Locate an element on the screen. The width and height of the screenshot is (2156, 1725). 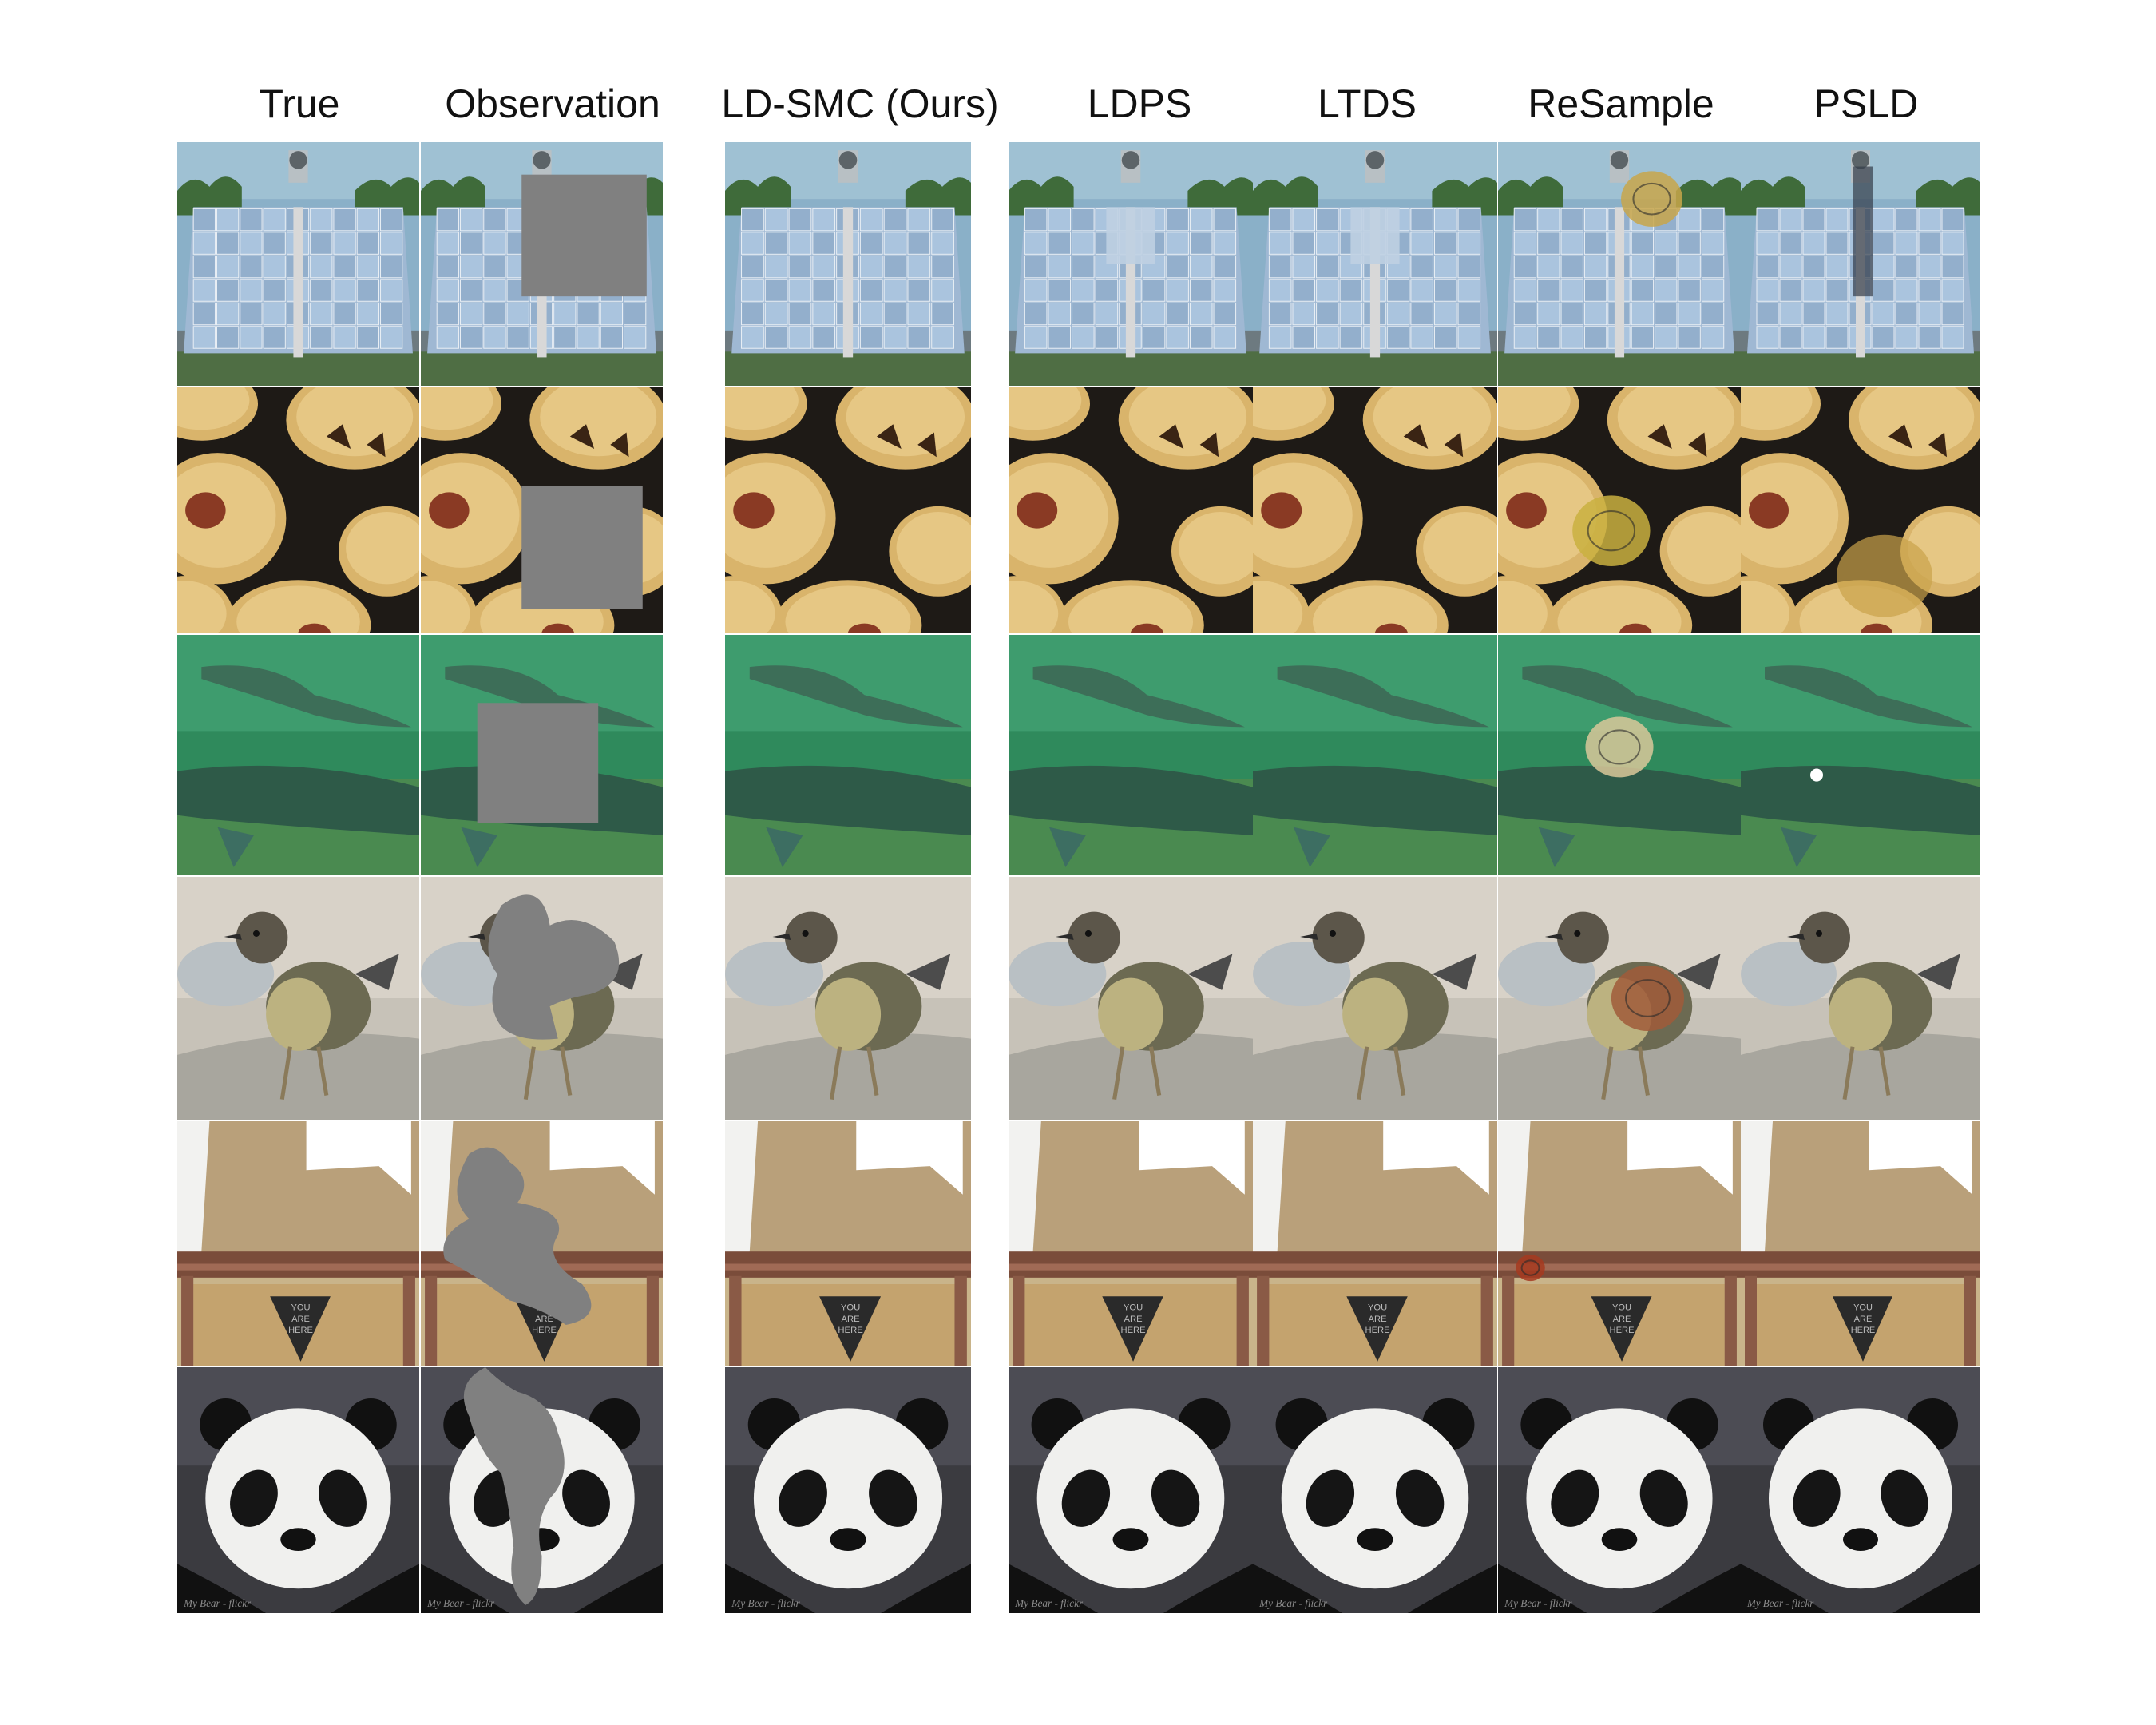
image-pies-ldps is located at coordinates (1131, 510).